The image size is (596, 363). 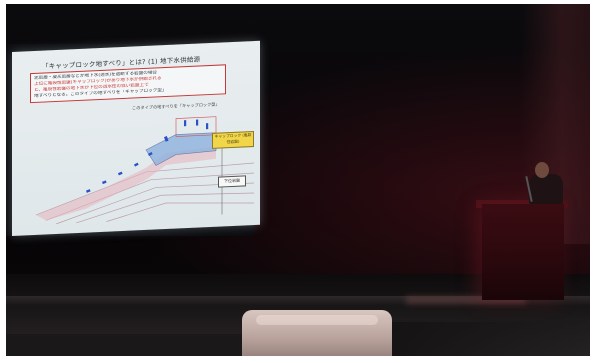 I want to click on stage-edge, so click(x=298, y=301).